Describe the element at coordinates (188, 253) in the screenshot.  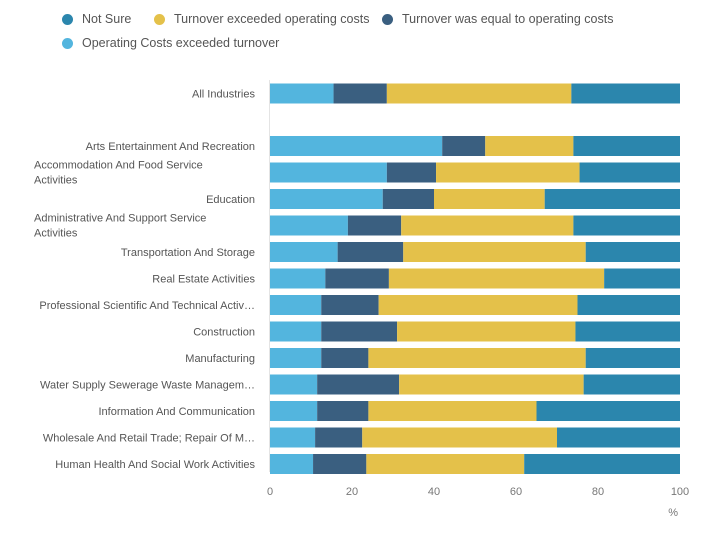
I see `category-label: Transportation And Storage` at that location.